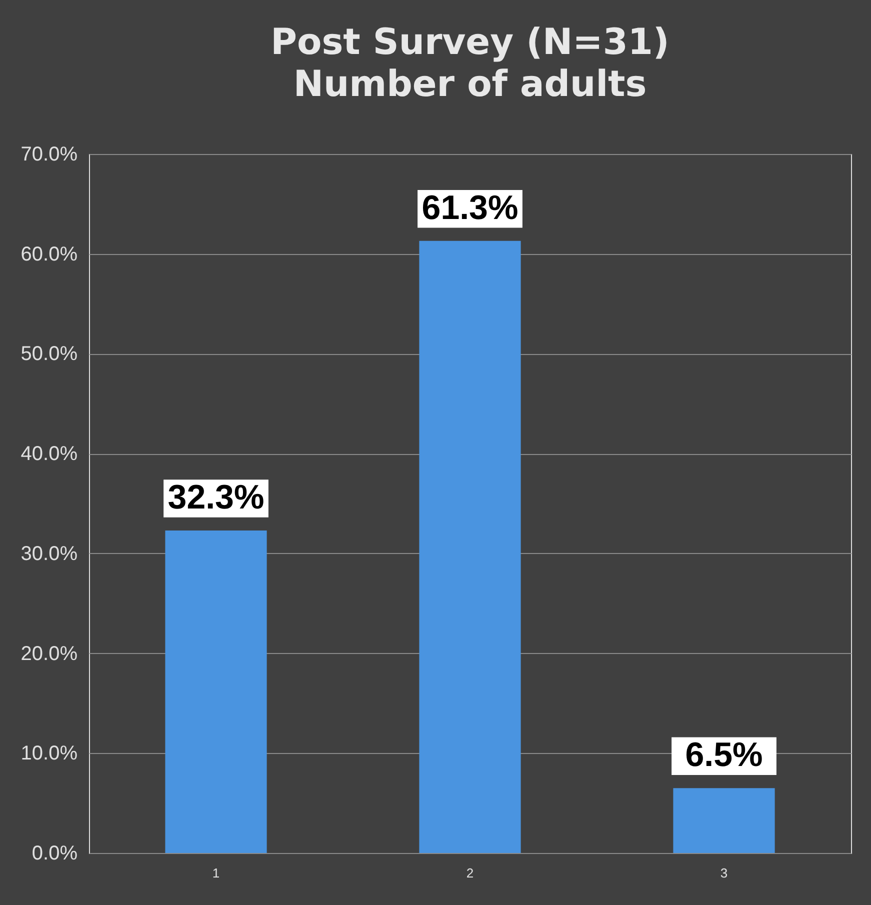 Image resolution: width=871 pixels, height=905 pixels. I want to click on x-tick-label: 3, so click(724, 873).